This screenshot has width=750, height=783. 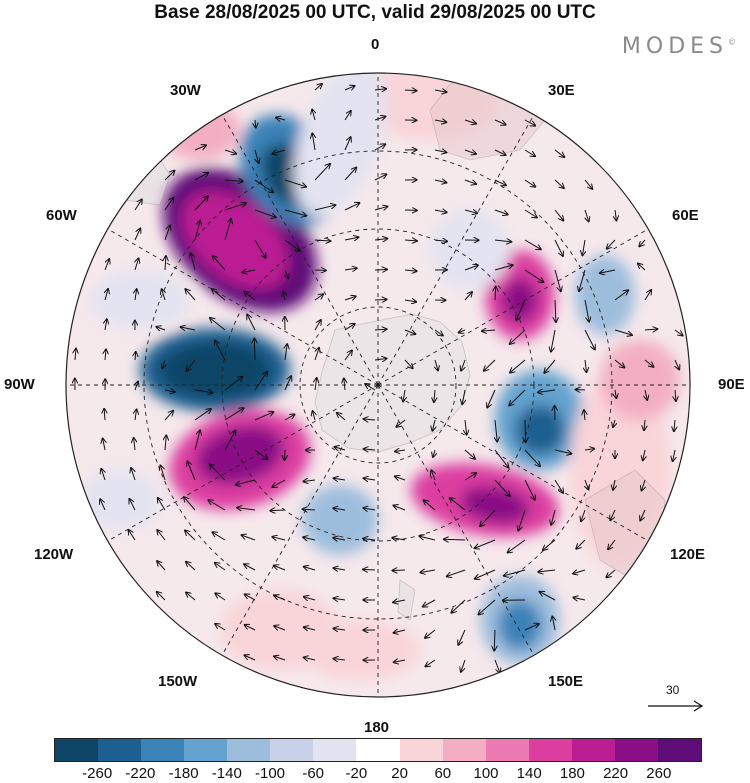 What do you see at coordinates (378, 750) in the screenshot?
I see `colorbar` at bounding box center [378, 750].